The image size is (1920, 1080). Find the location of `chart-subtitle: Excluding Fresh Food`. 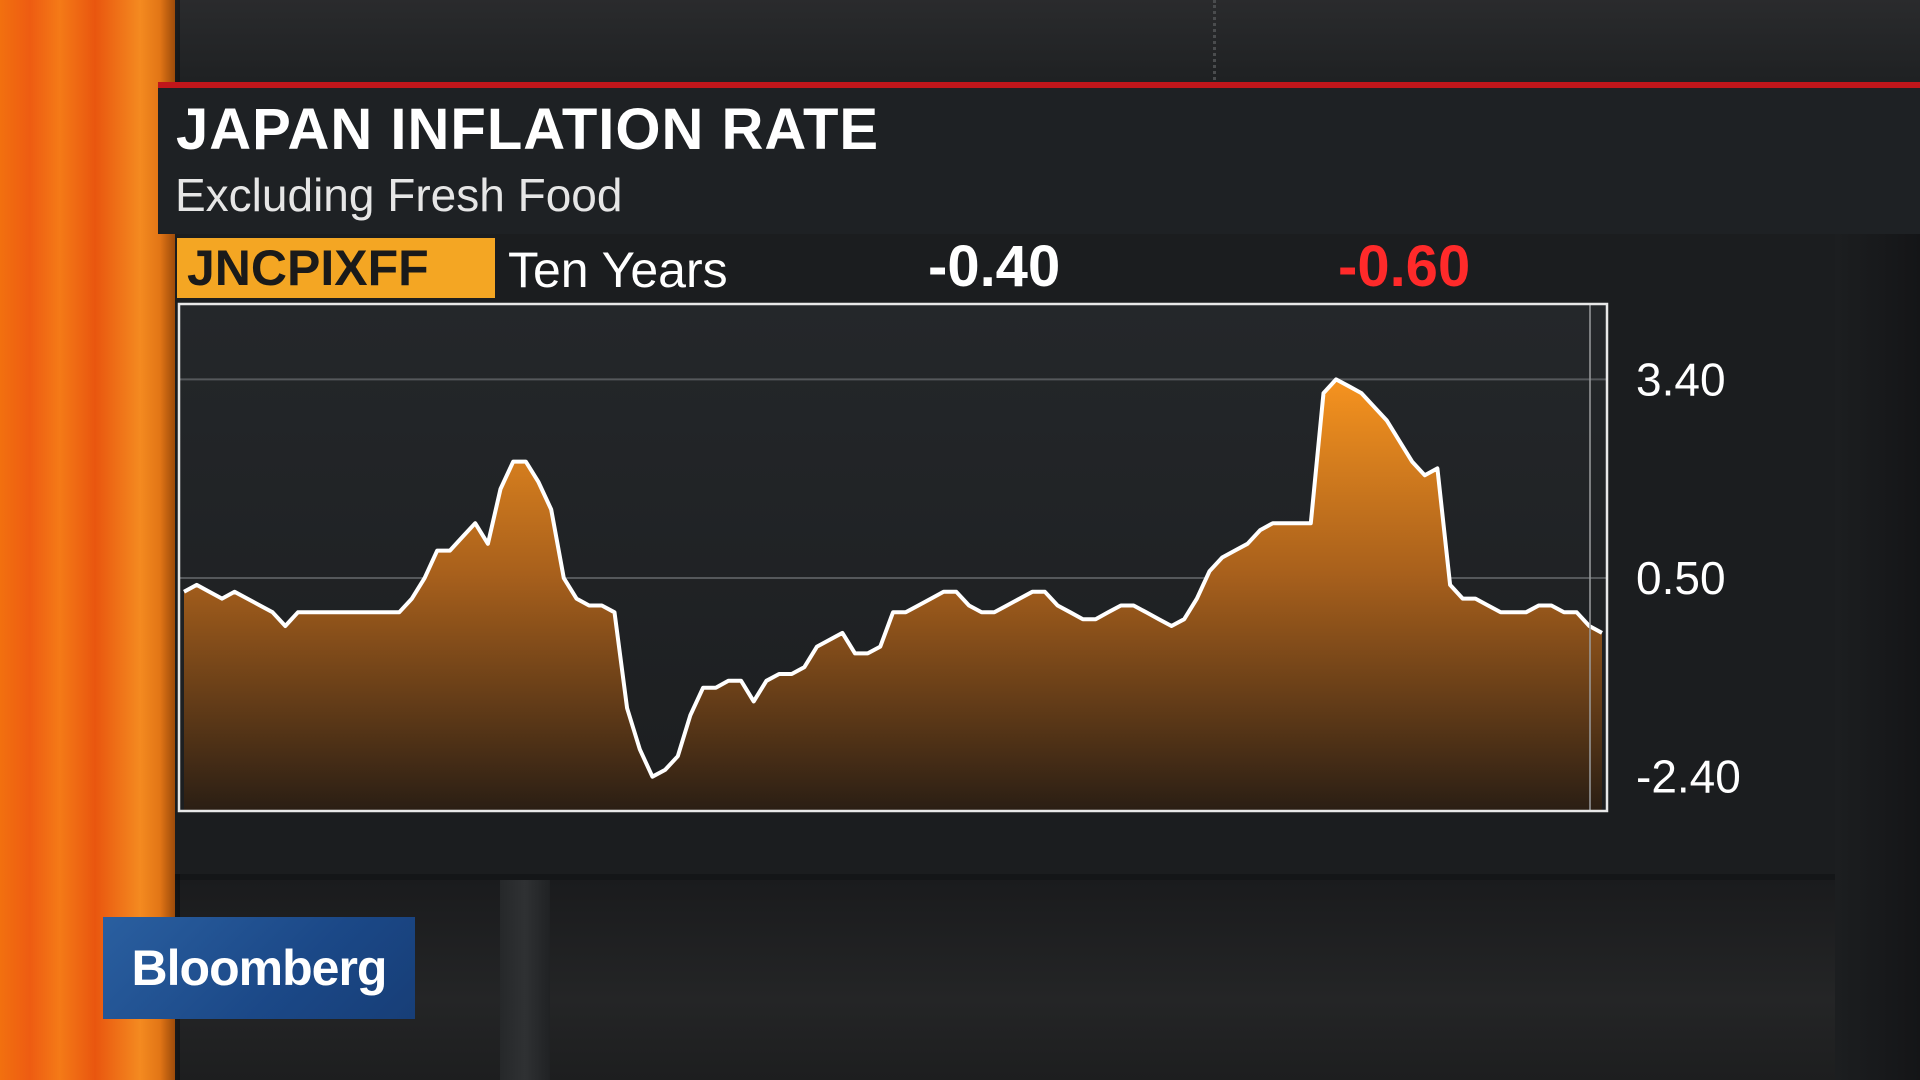

chart-subtitle: Excluding Fresh Food is located at coordinates (399, 195).